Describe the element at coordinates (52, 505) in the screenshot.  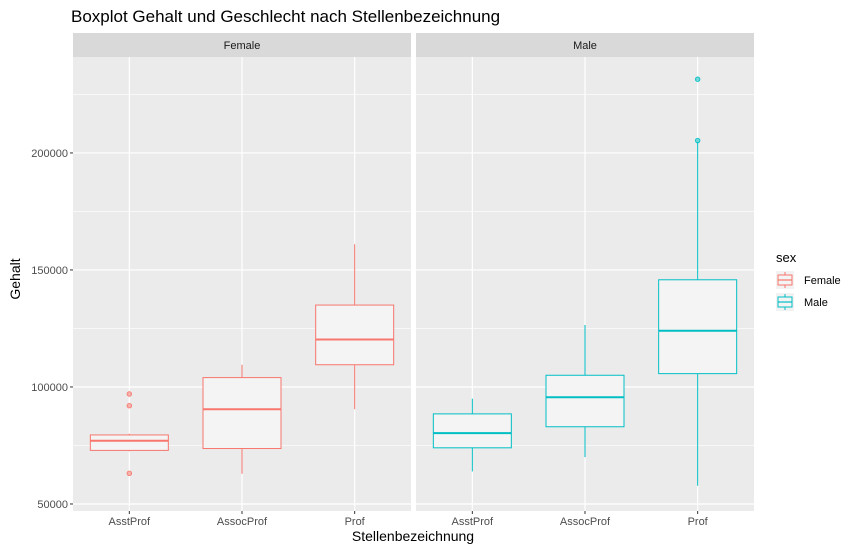
I see `y-tick-label: 50000` at that location.